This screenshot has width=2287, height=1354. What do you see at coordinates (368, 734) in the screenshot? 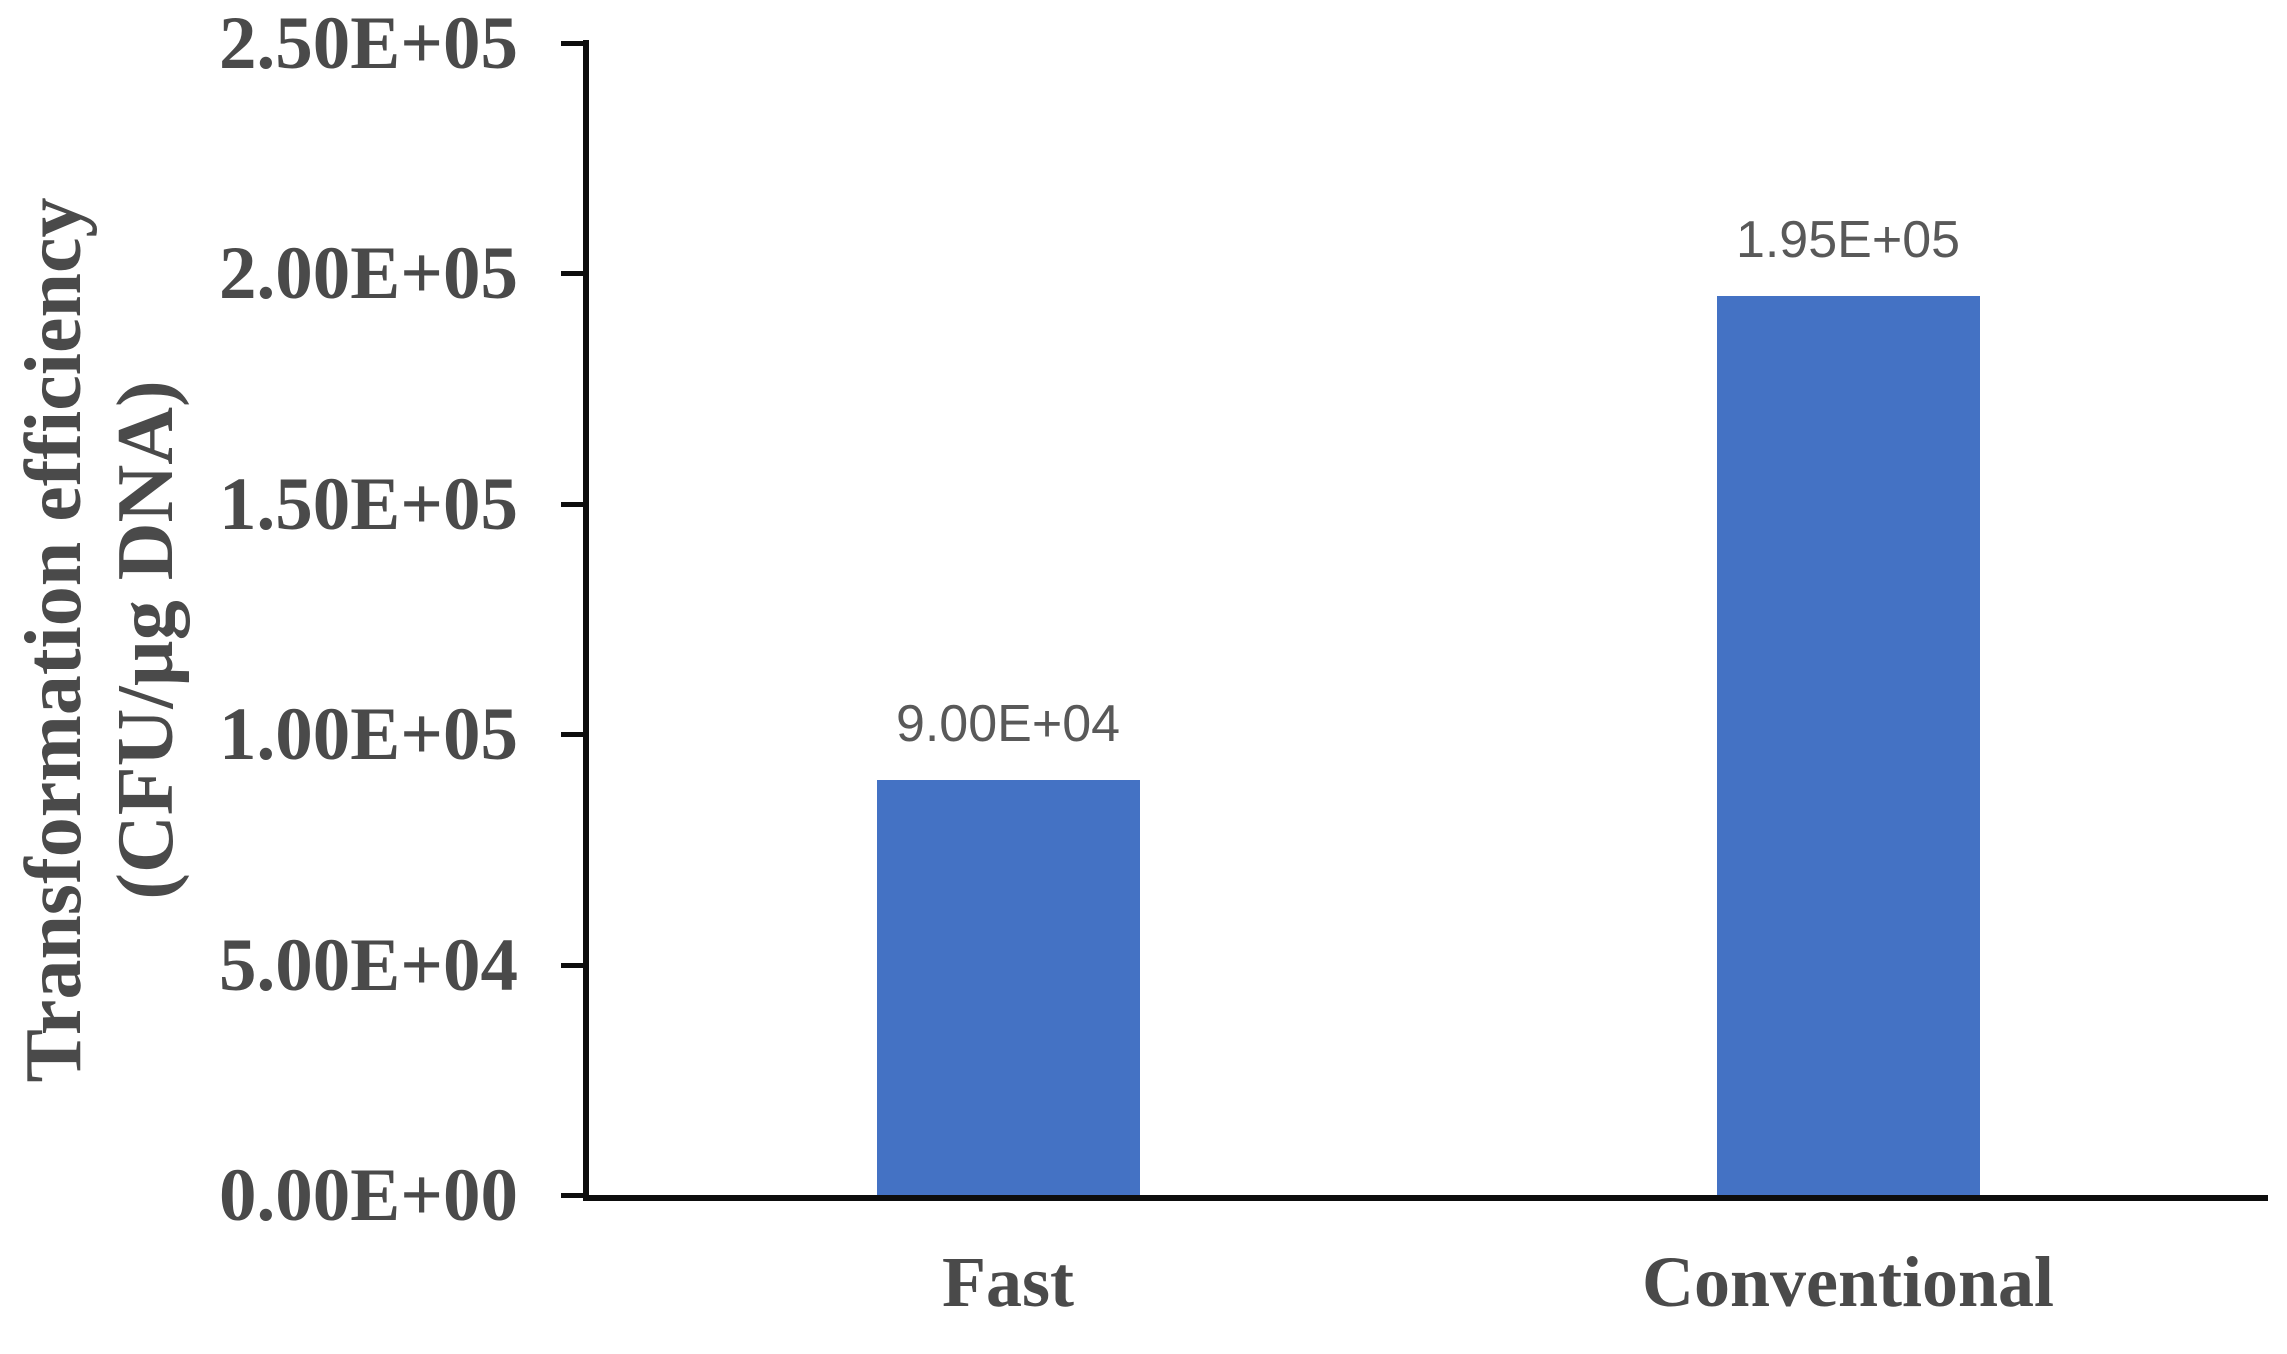
I see `y-tick-label: 1.00E+05` at bounding box center [368, 734].